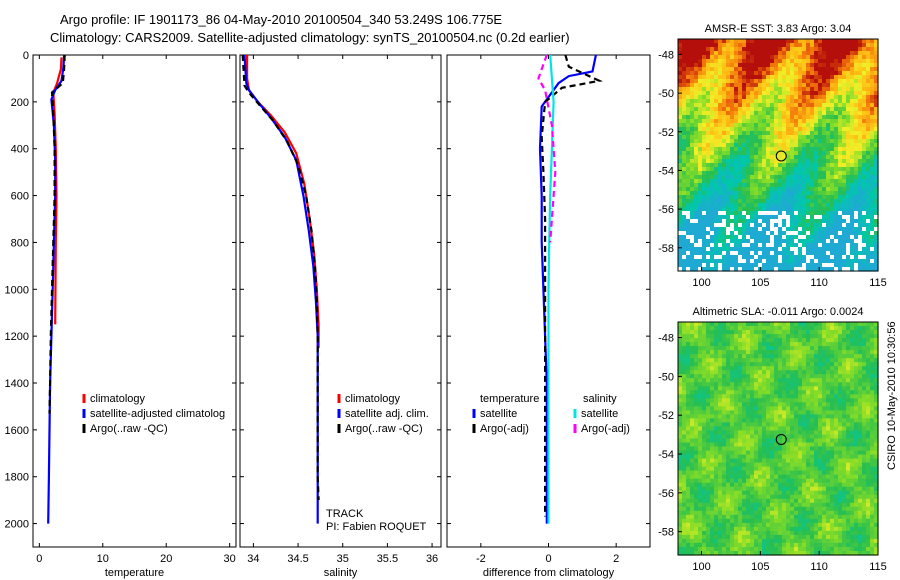 The image size is (900, 580). Describe the element at coordinates (666, 55) in the screenshot. I see `sst_map-ytick-label: -48` at that location.